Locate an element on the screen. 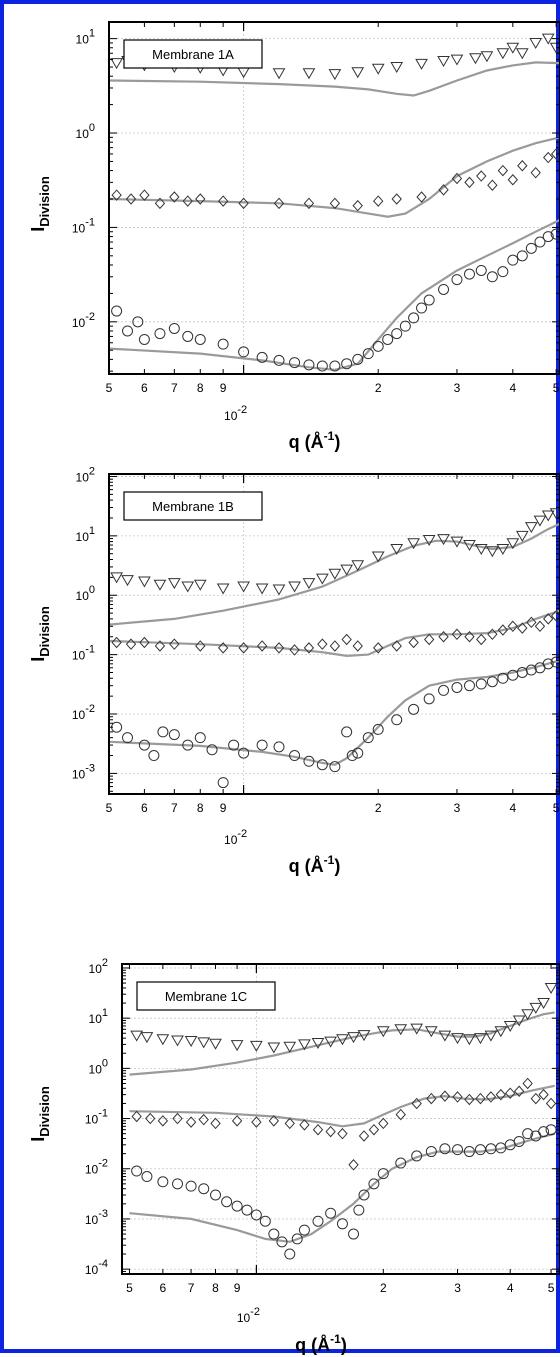 This screenshot has height=1357, width=560. panel-label: Membrane 1A is located at coordinates (193, 54).